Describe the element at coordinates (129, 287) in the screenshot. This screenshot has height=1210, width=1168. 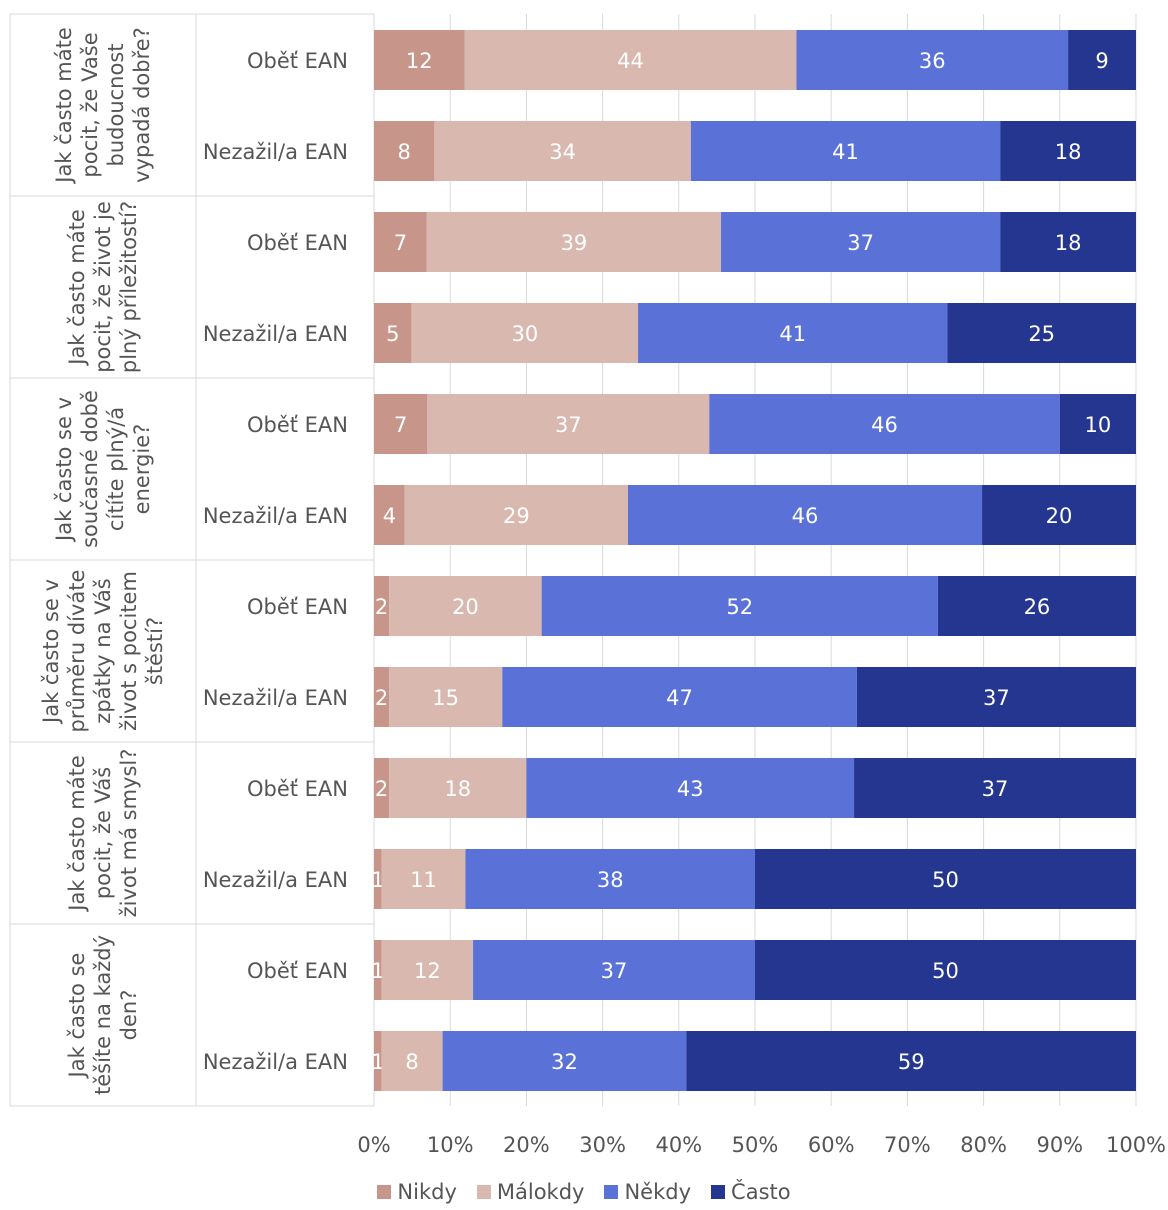
I see `group-label-line: plný příležitostí?` at that location.